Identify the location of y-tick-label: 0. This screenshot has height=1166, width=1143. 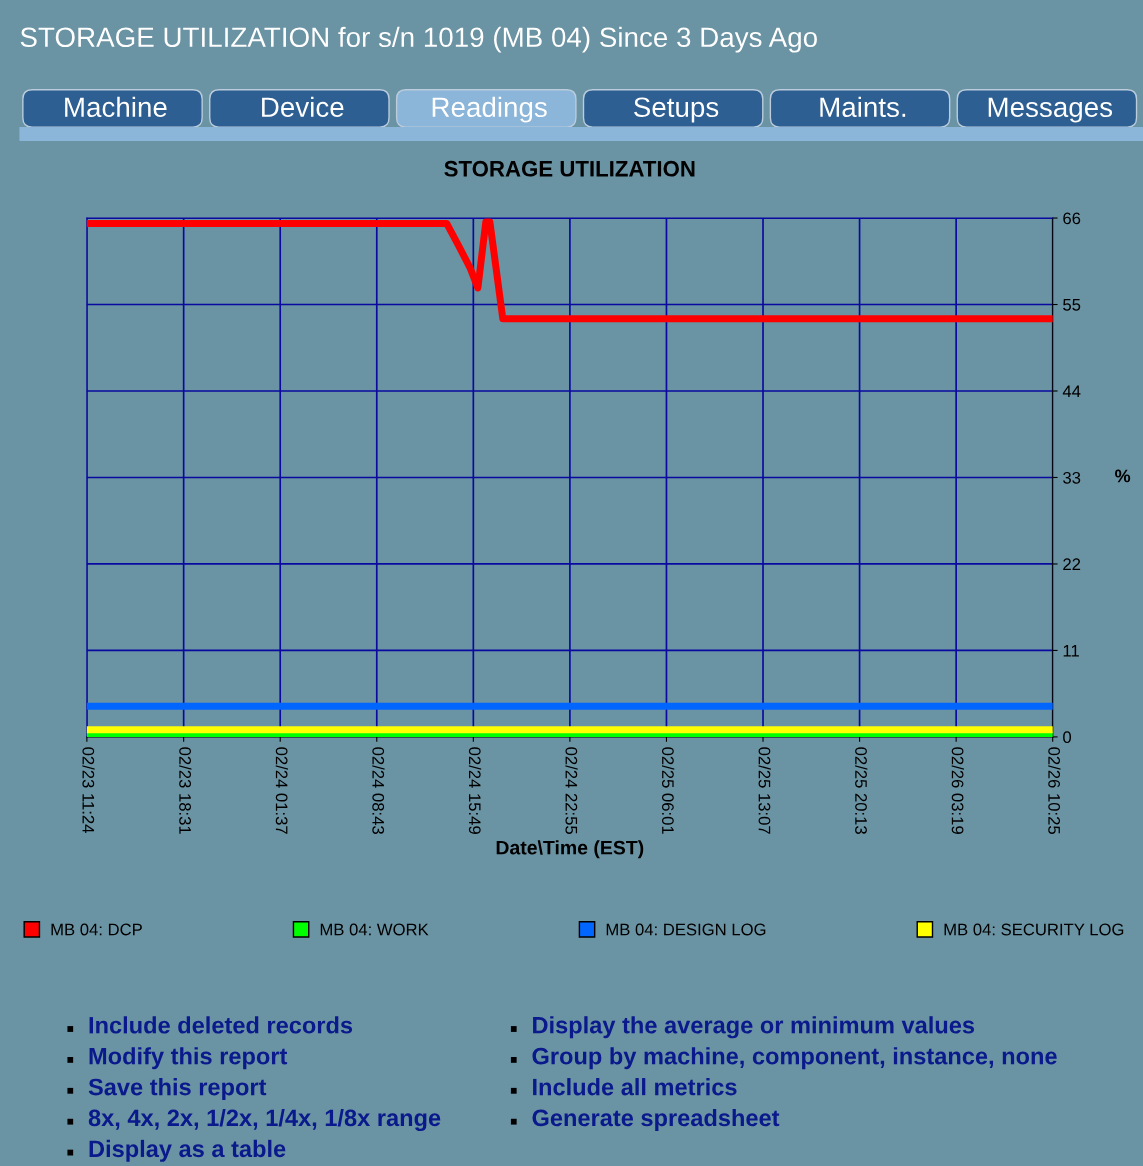
(1067, 737).